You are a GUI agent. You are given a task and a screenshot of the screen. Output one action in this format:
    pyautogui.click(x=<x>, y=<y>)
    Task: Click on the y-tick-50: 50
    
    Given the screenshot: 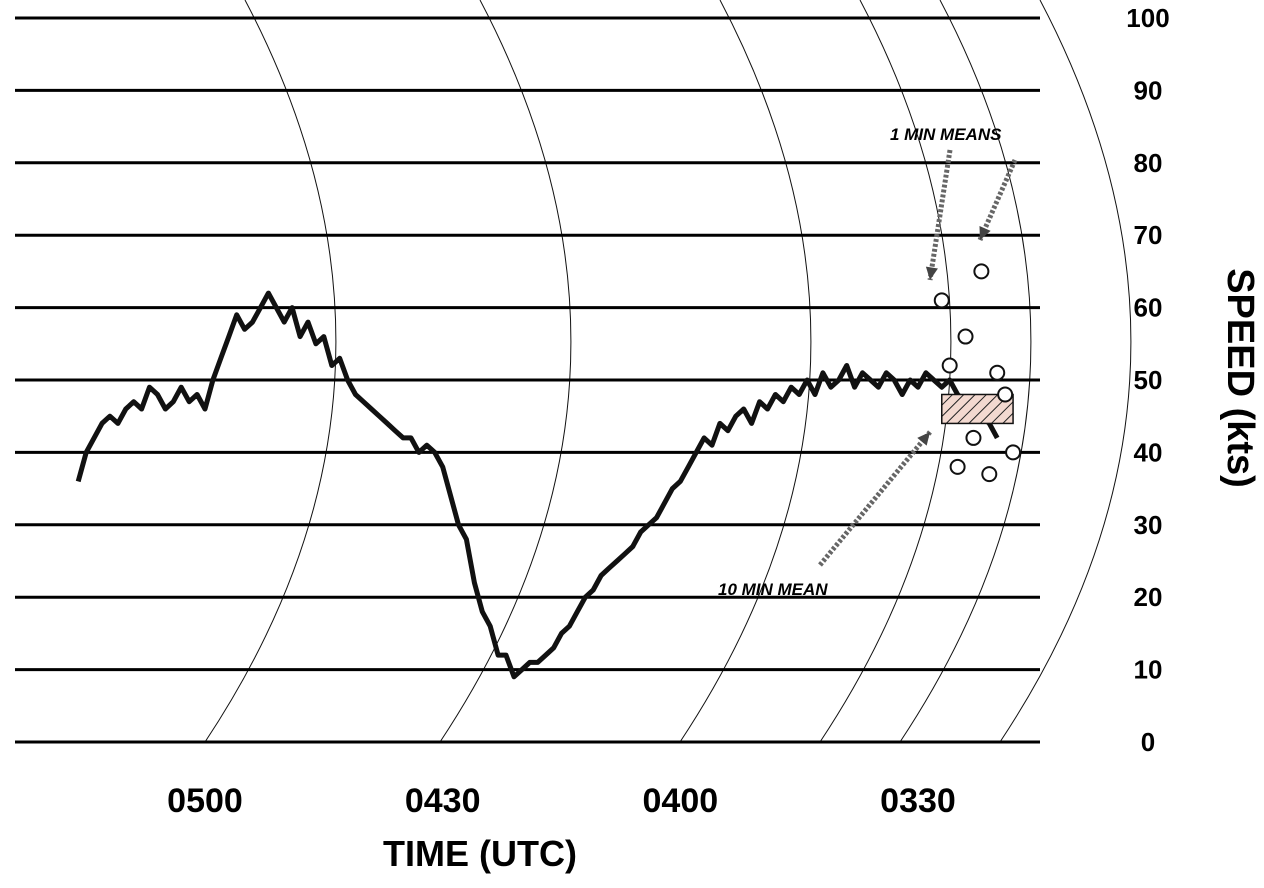 What is the action you would take?
    pyautogui.click(x=1148, y=380)
    